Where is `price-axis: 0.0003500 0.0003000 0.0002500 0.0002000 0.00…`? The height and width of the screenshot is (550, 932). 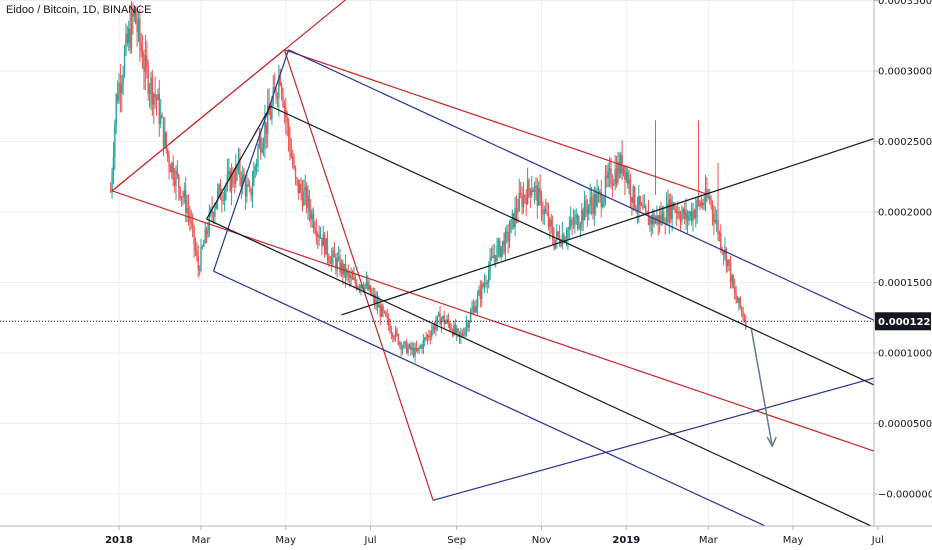
price-axis: 0.0003500 0.0003000 0.0002500 0.0002000 0.00… is located at coordinates (902, 263).